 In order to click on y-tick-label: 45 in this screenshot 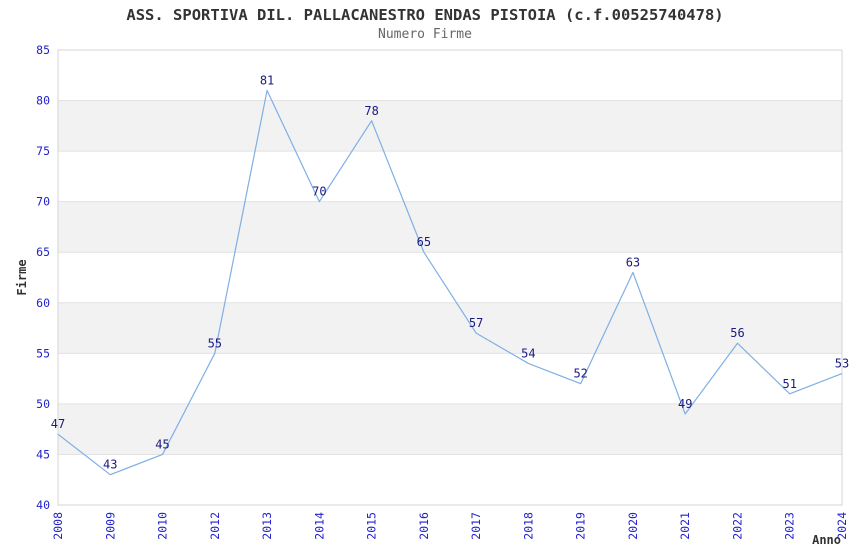, I will do `click(43, 454)`.